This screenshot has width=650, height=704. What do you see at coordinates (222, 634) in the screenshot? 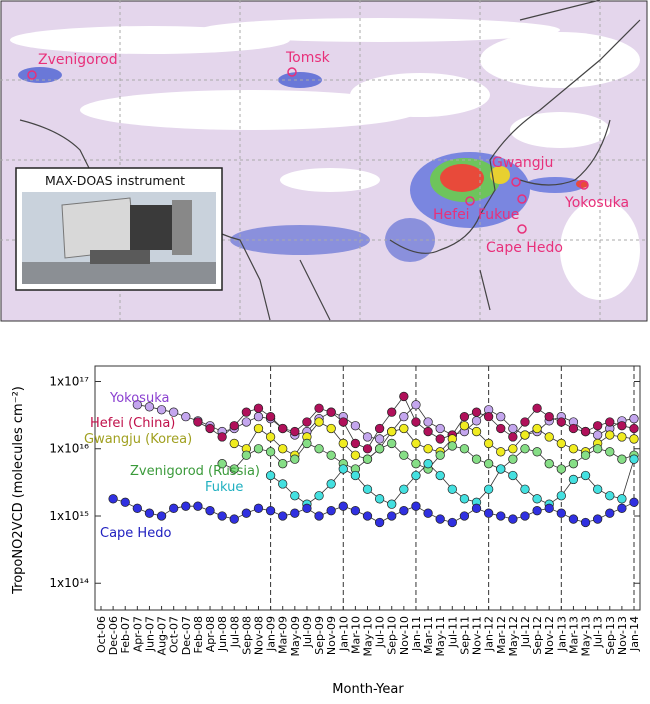
I see `x-tick-label: Jun-08` at bounding box center [222, 634].